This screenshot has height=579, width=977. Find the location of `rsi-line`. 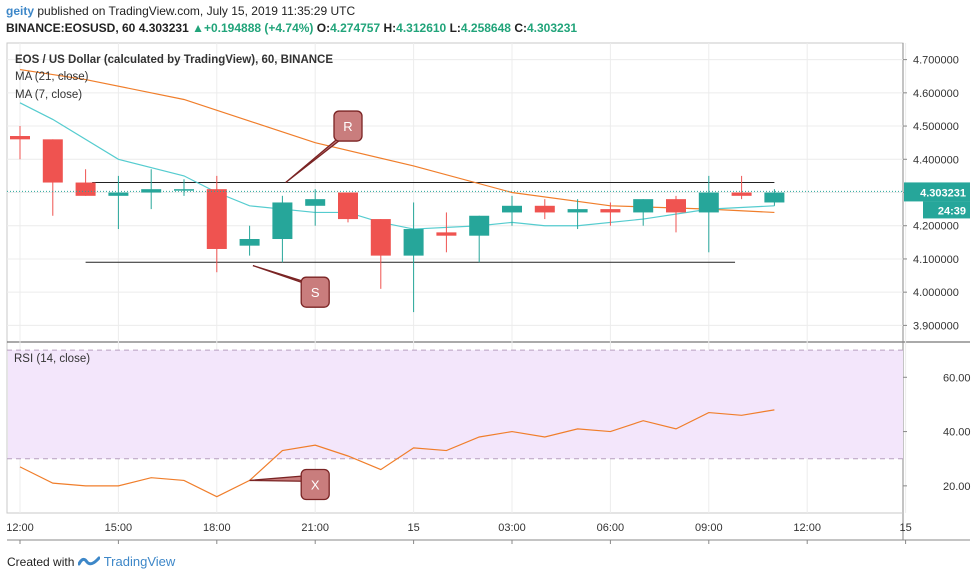

rsi-line is located at coordinates (397, 453).